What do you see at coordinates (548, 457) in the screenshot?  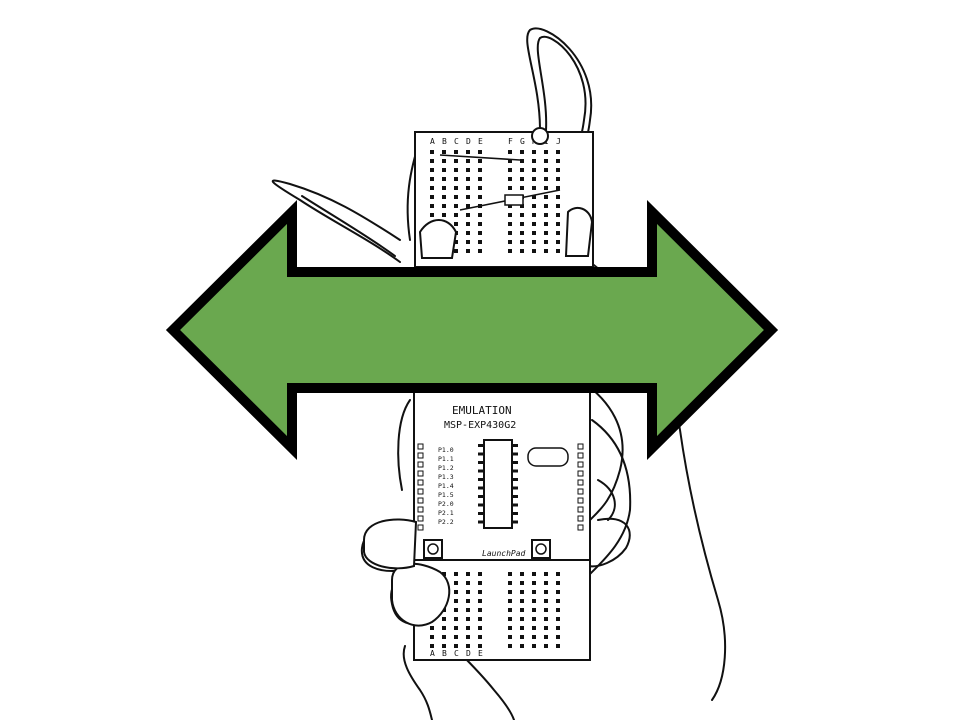 I see `crystal-component` at bounding box center [548, 457].